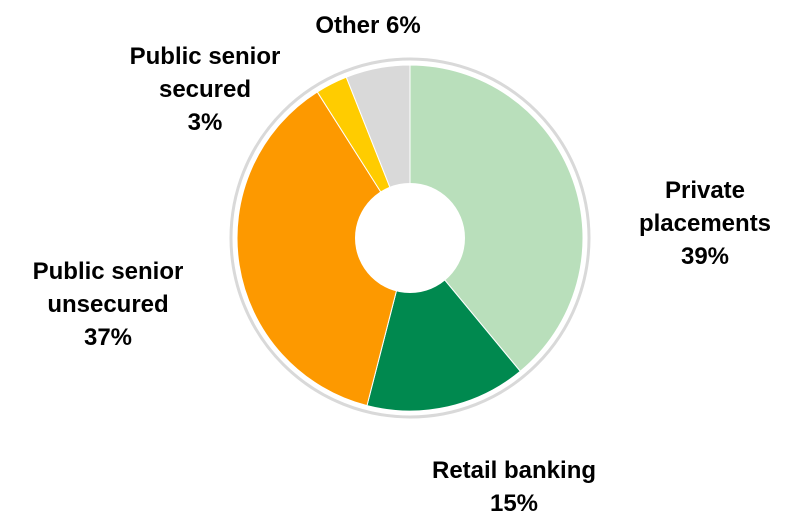 The width and height of the screenshot is (787, 513). What do you see at coordinates (514, 501) in the screenshot?
I see `label-line: 15%` at bounding box center [514, 501].